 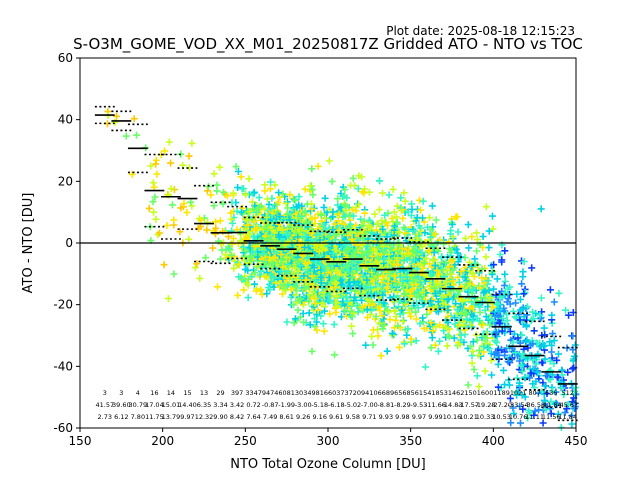 I want to click on bin-label: 11.56, so click(x=551, y=417).